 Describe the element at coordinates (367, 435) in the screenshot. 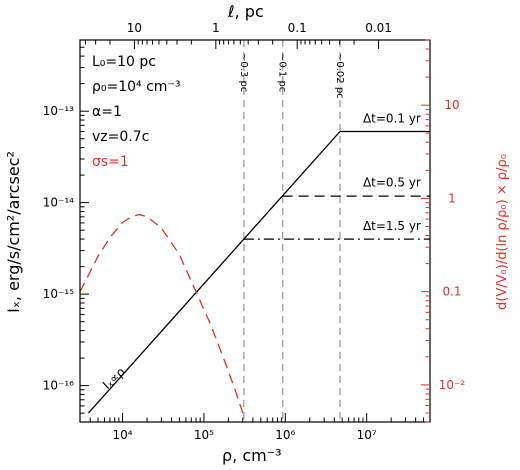

I see `x-tick-label-3: 10⁷` at that location.